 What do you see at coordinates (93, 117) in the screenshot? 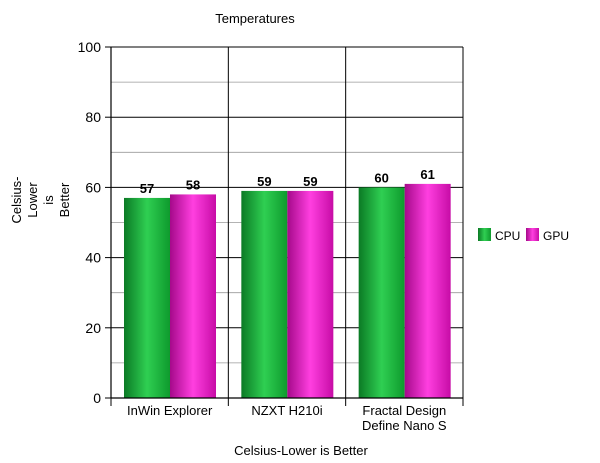
I see `y-tick-label: 80` at bounding box center [93, 117].